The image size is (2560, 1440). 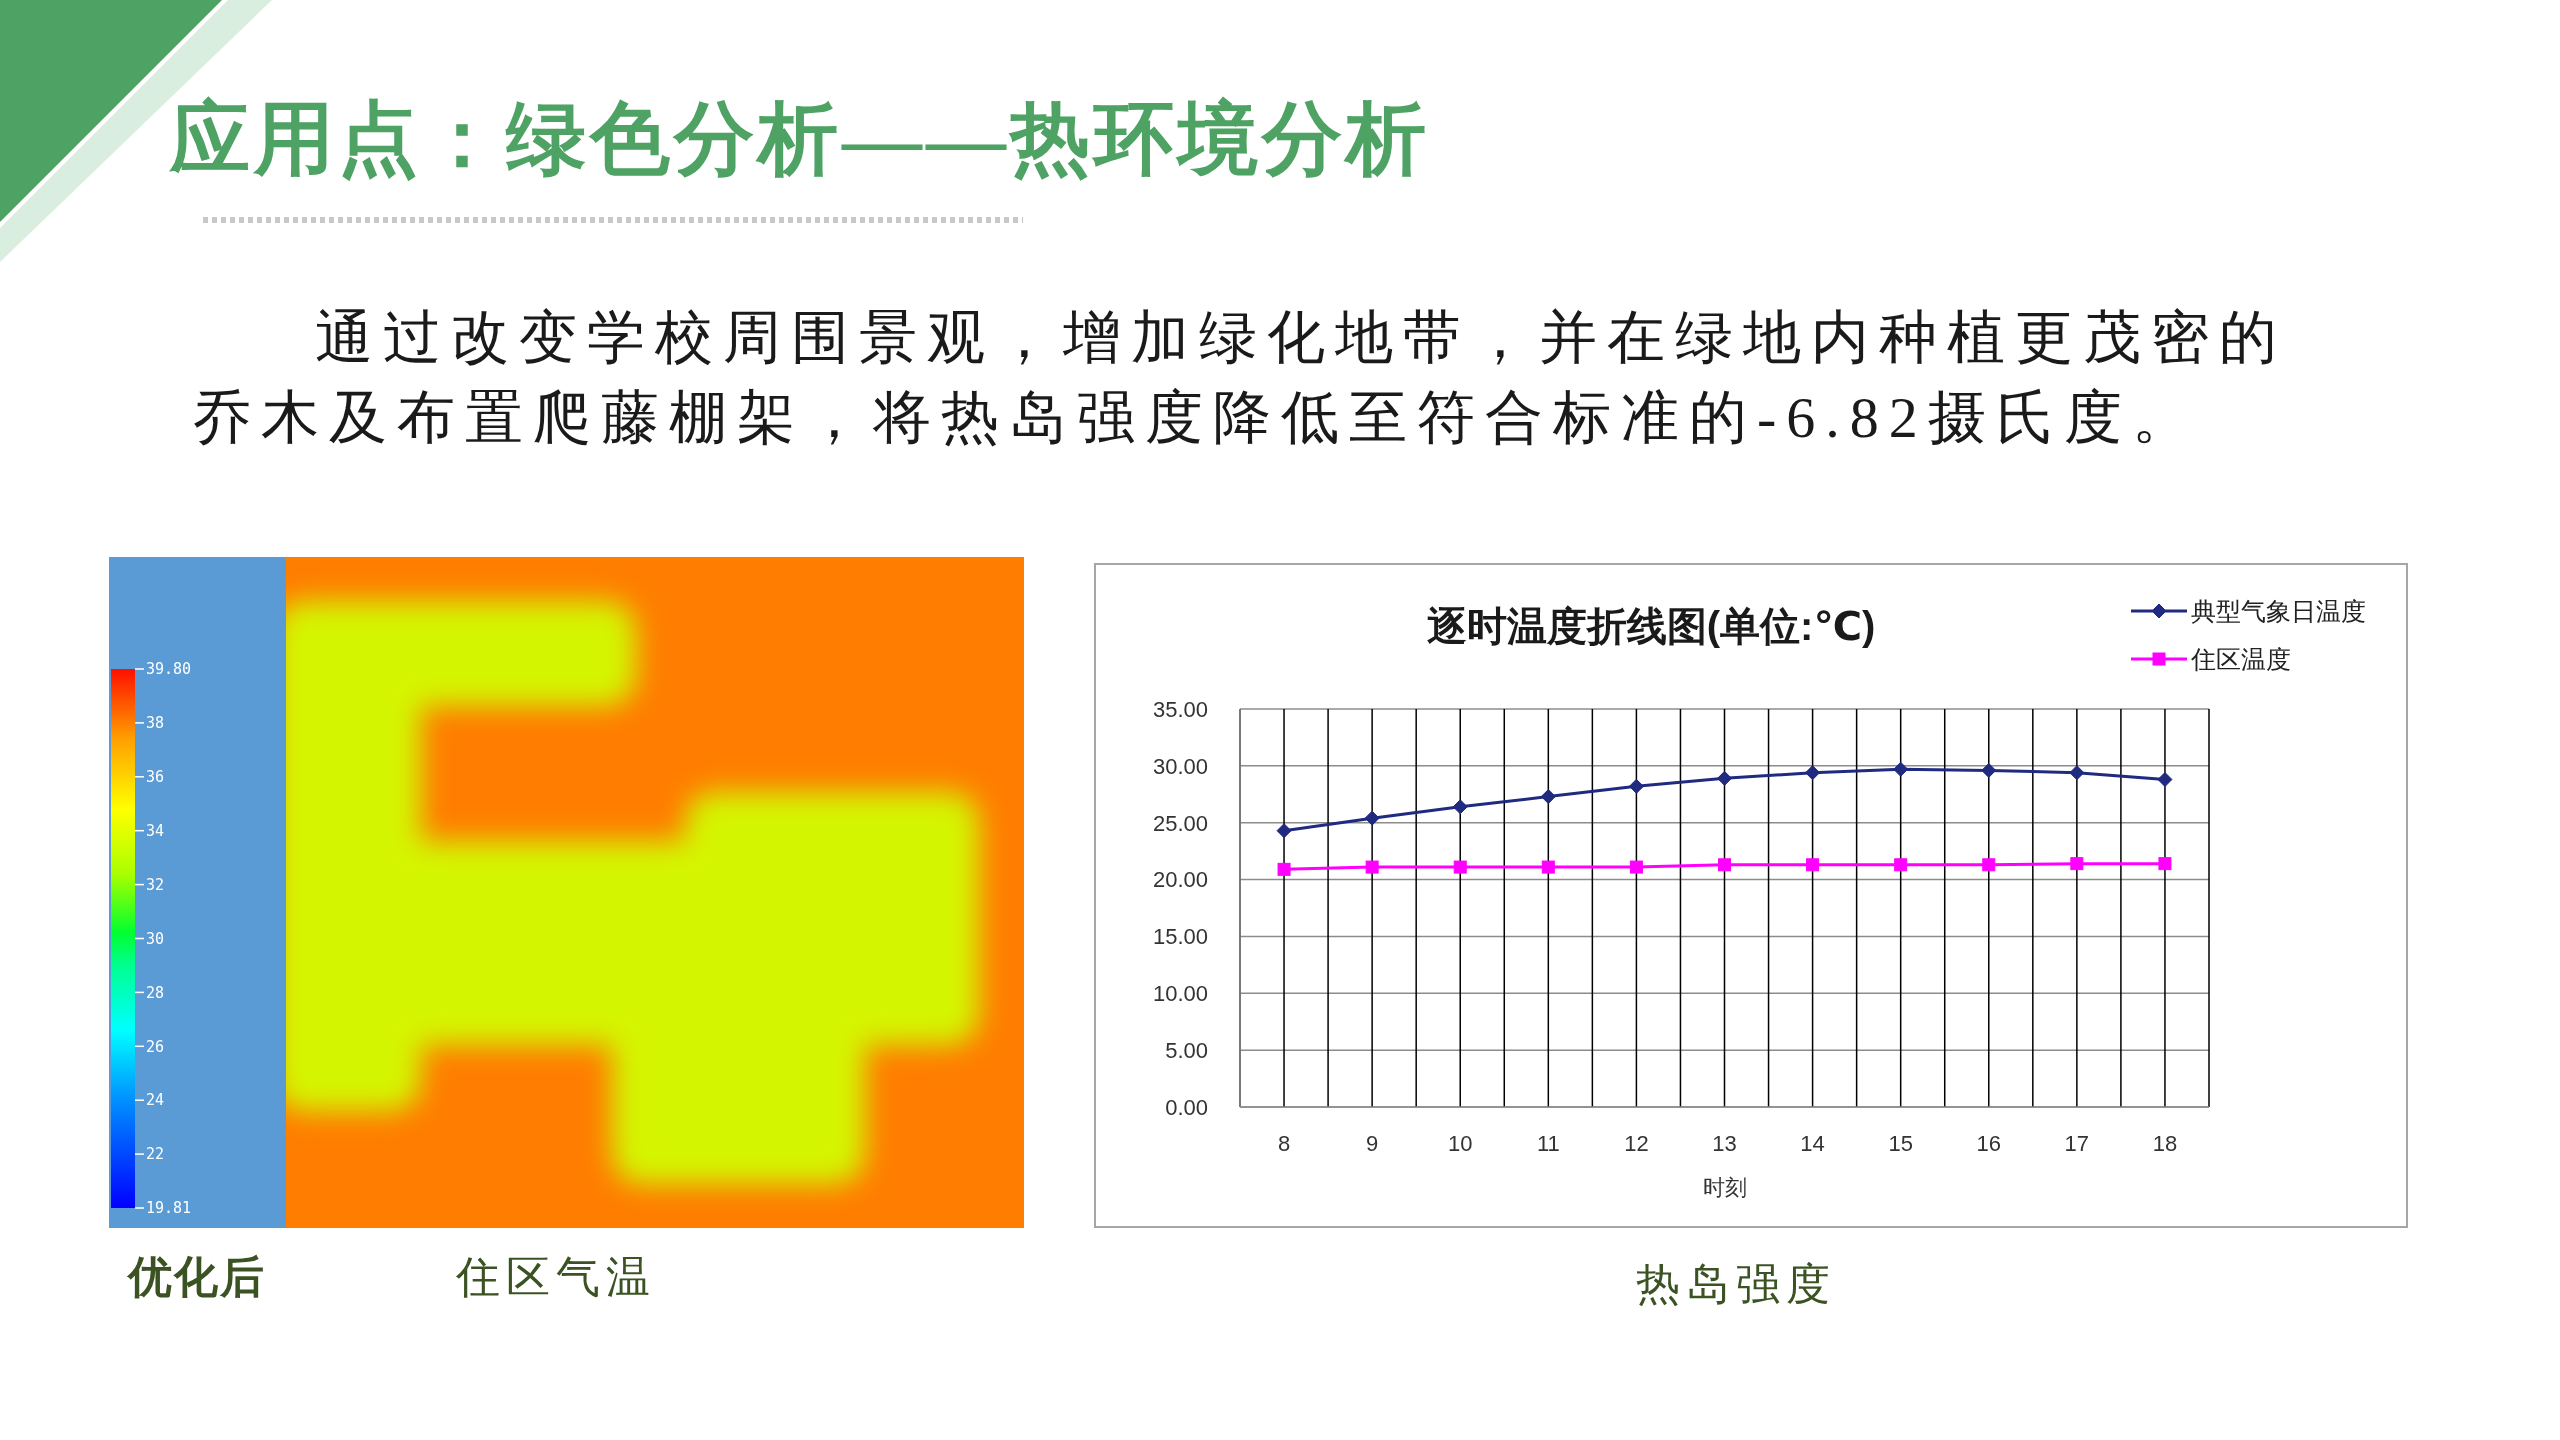 What do you see at coordinates (800, 139) in the screenshot?
I see `text: 应用点：绿色分析——热环境分析` at bounding box center [800, 139].